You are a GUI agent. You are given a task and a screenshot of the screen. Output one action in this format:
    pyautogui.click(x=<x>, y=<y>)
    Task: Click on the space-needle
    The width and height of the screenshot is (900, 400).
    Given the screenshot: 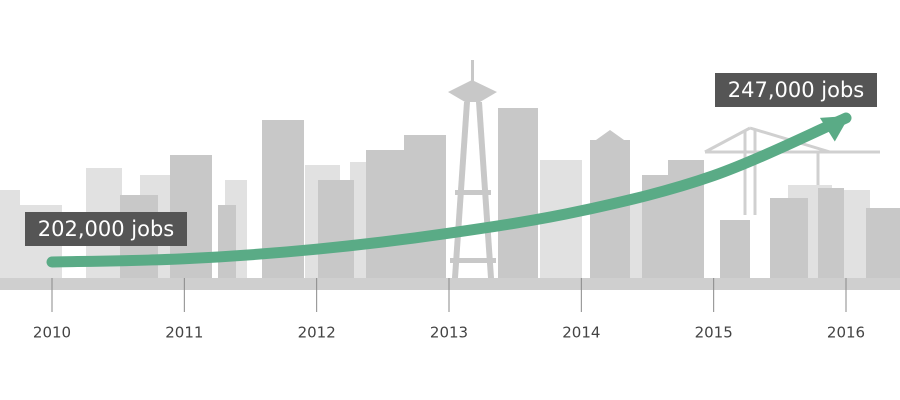 What is the action you would take?
    pyautogui.click(x=472, y=169)
    